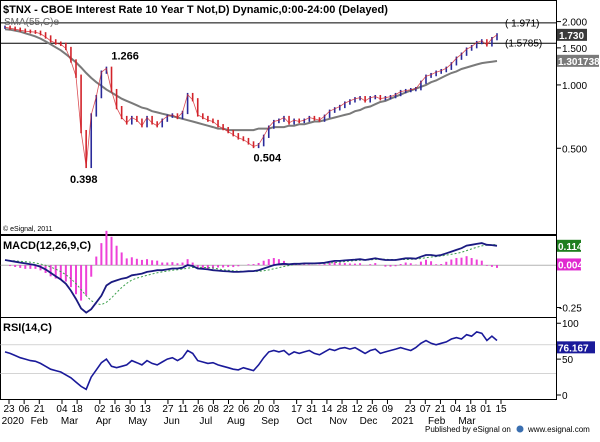 Image resolution: width=600 pixels, height=442 pixels. Describe the element at coordinates (297, 409) in the screenshot. I see `x-axis-tick-label: 17` at that location.